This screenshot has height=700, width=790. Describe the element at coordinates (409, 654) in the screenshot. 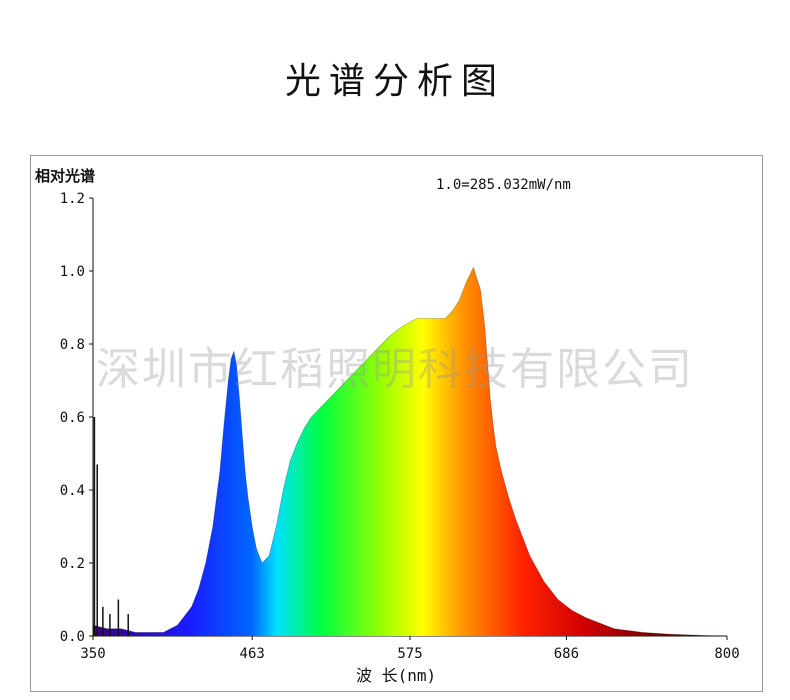

I see `x-tick-label: 575` at that location.